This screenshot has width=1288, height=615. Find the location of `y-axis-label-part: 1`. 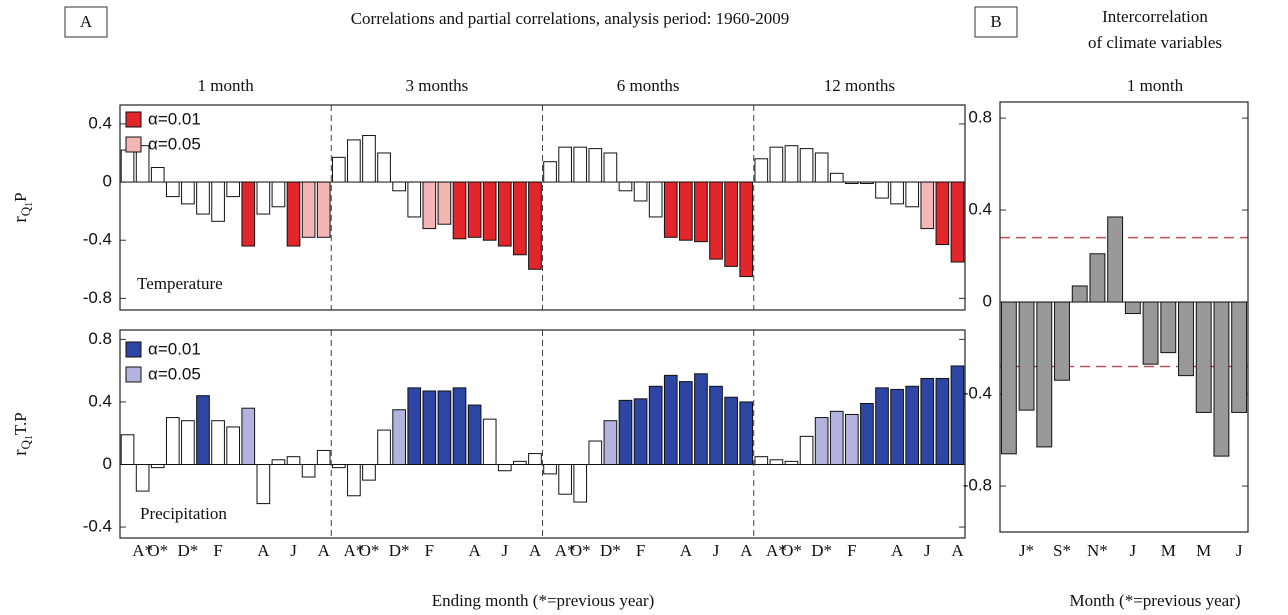

y-axis-label-part: 1 is located at coordinates (29, 437).